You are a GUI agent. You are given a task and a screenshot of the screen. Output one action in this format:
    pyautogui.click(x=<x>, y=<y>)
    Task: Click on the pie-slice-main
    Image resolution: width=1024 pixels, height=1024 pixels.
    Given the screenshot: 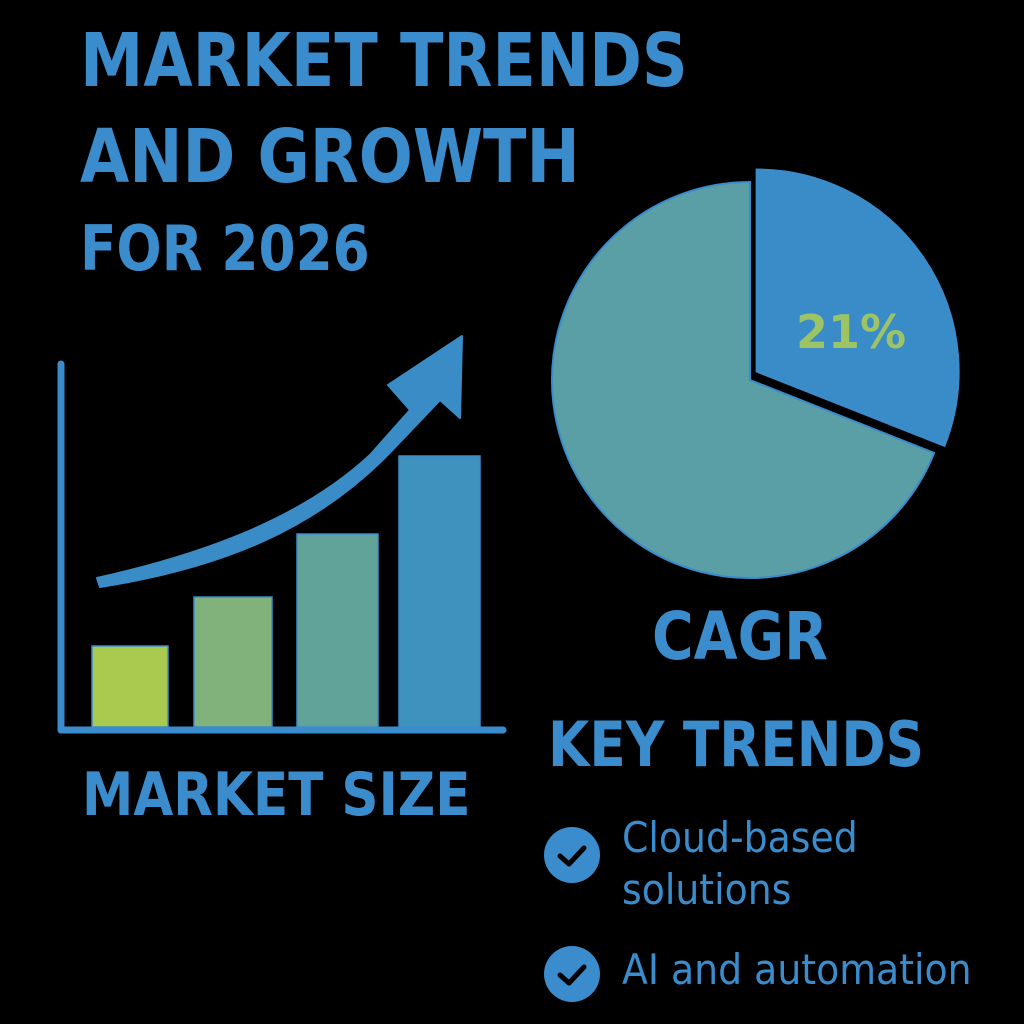 What is the action you would take?
    pyautogui.click(x=743, y=379)
    